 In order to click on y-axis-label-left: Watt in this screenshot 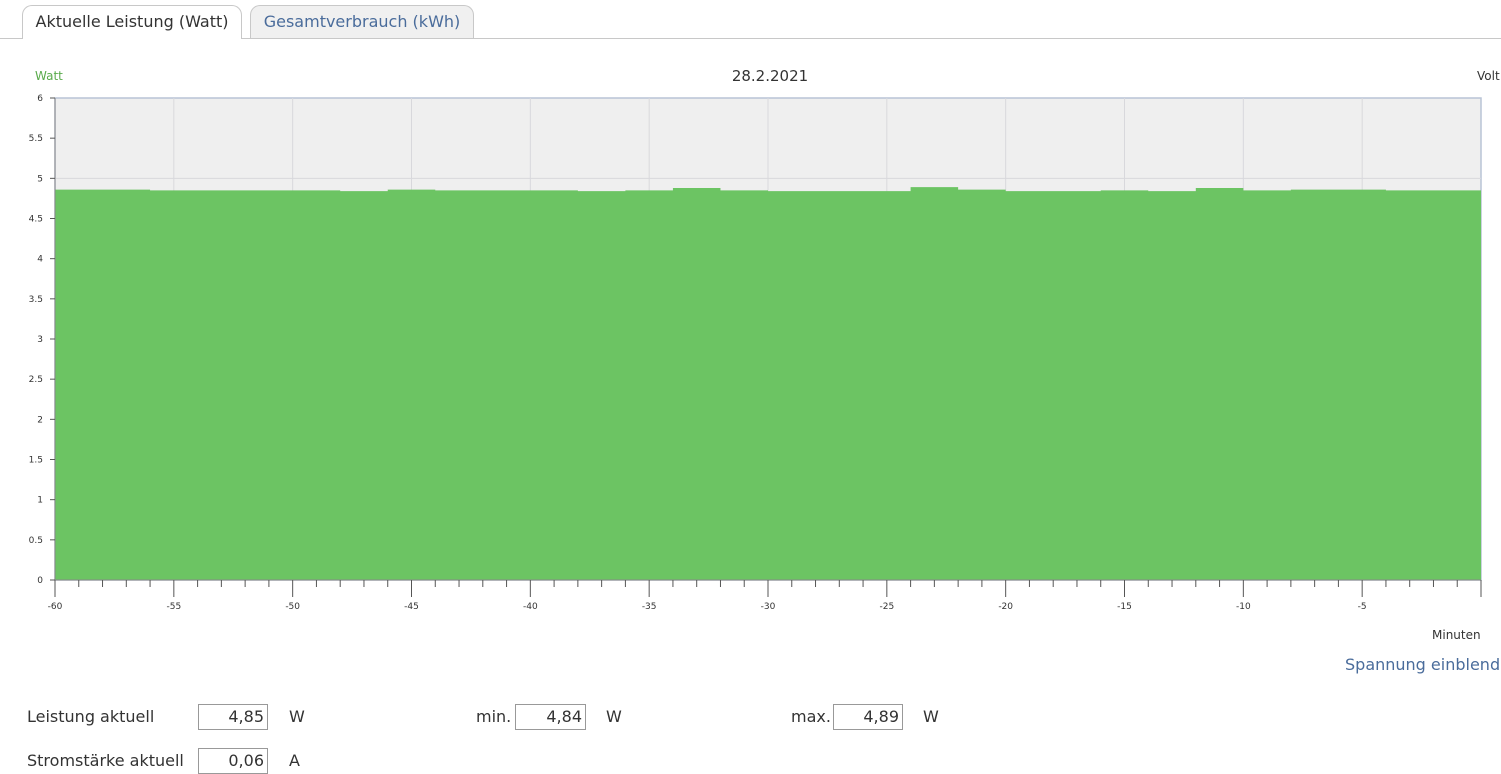, I will do `click(49, 76)`.